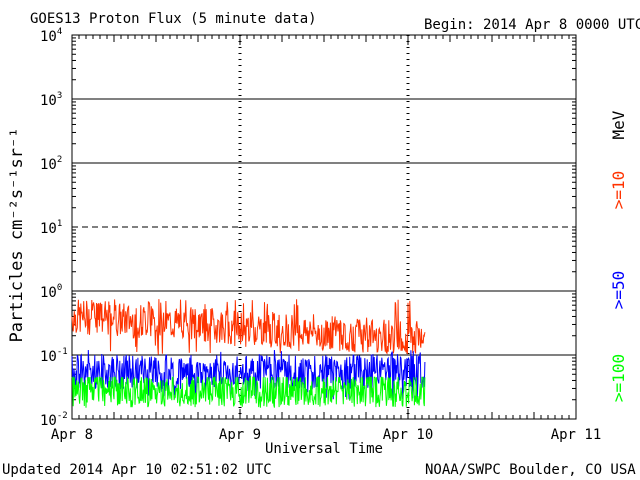  I want to click on energy-channel-label: >=100, so click(618, 378).